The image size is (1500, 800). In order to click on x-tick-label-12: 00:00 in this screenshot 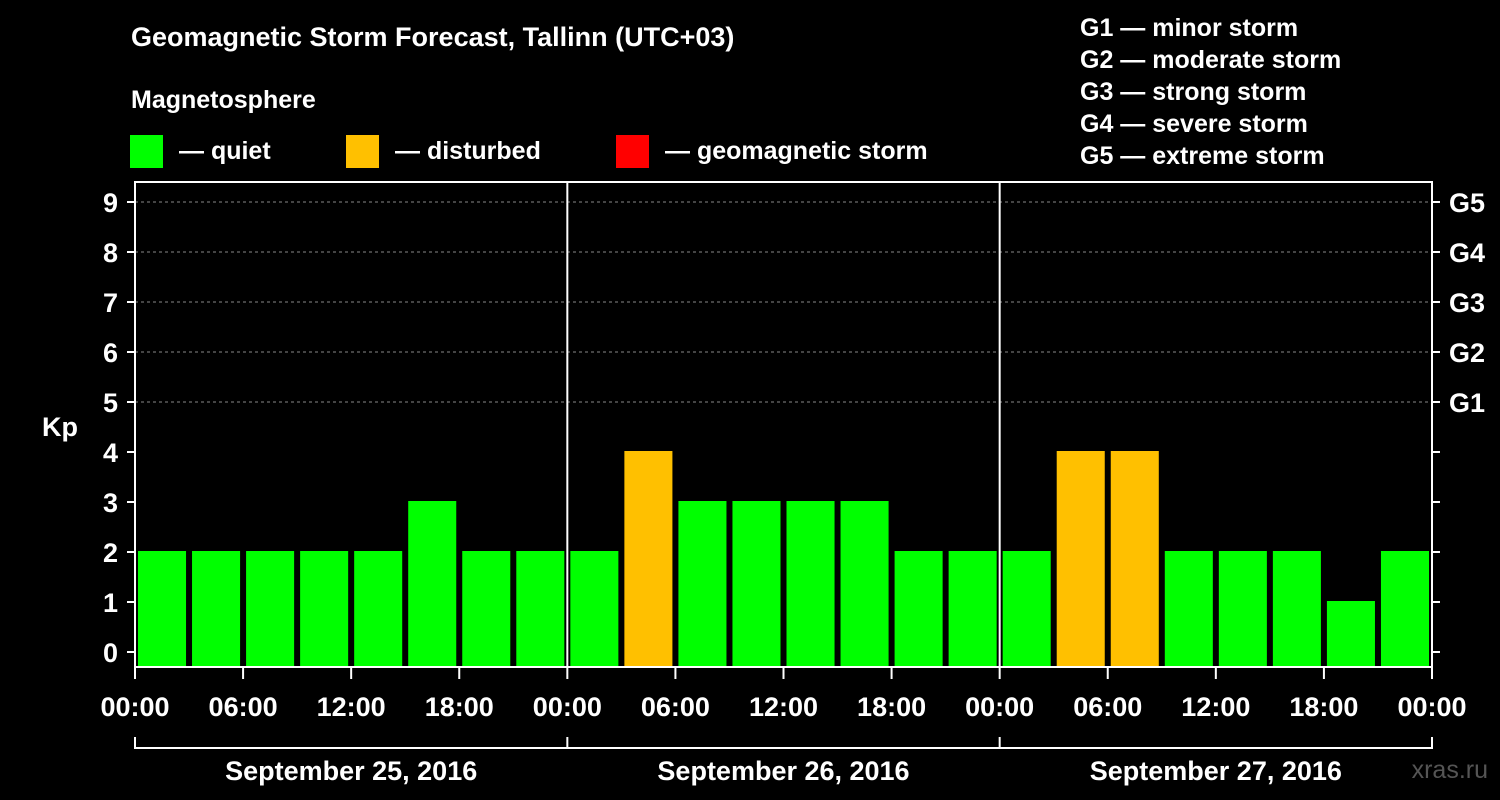, I will do `click(1431, 707)`.